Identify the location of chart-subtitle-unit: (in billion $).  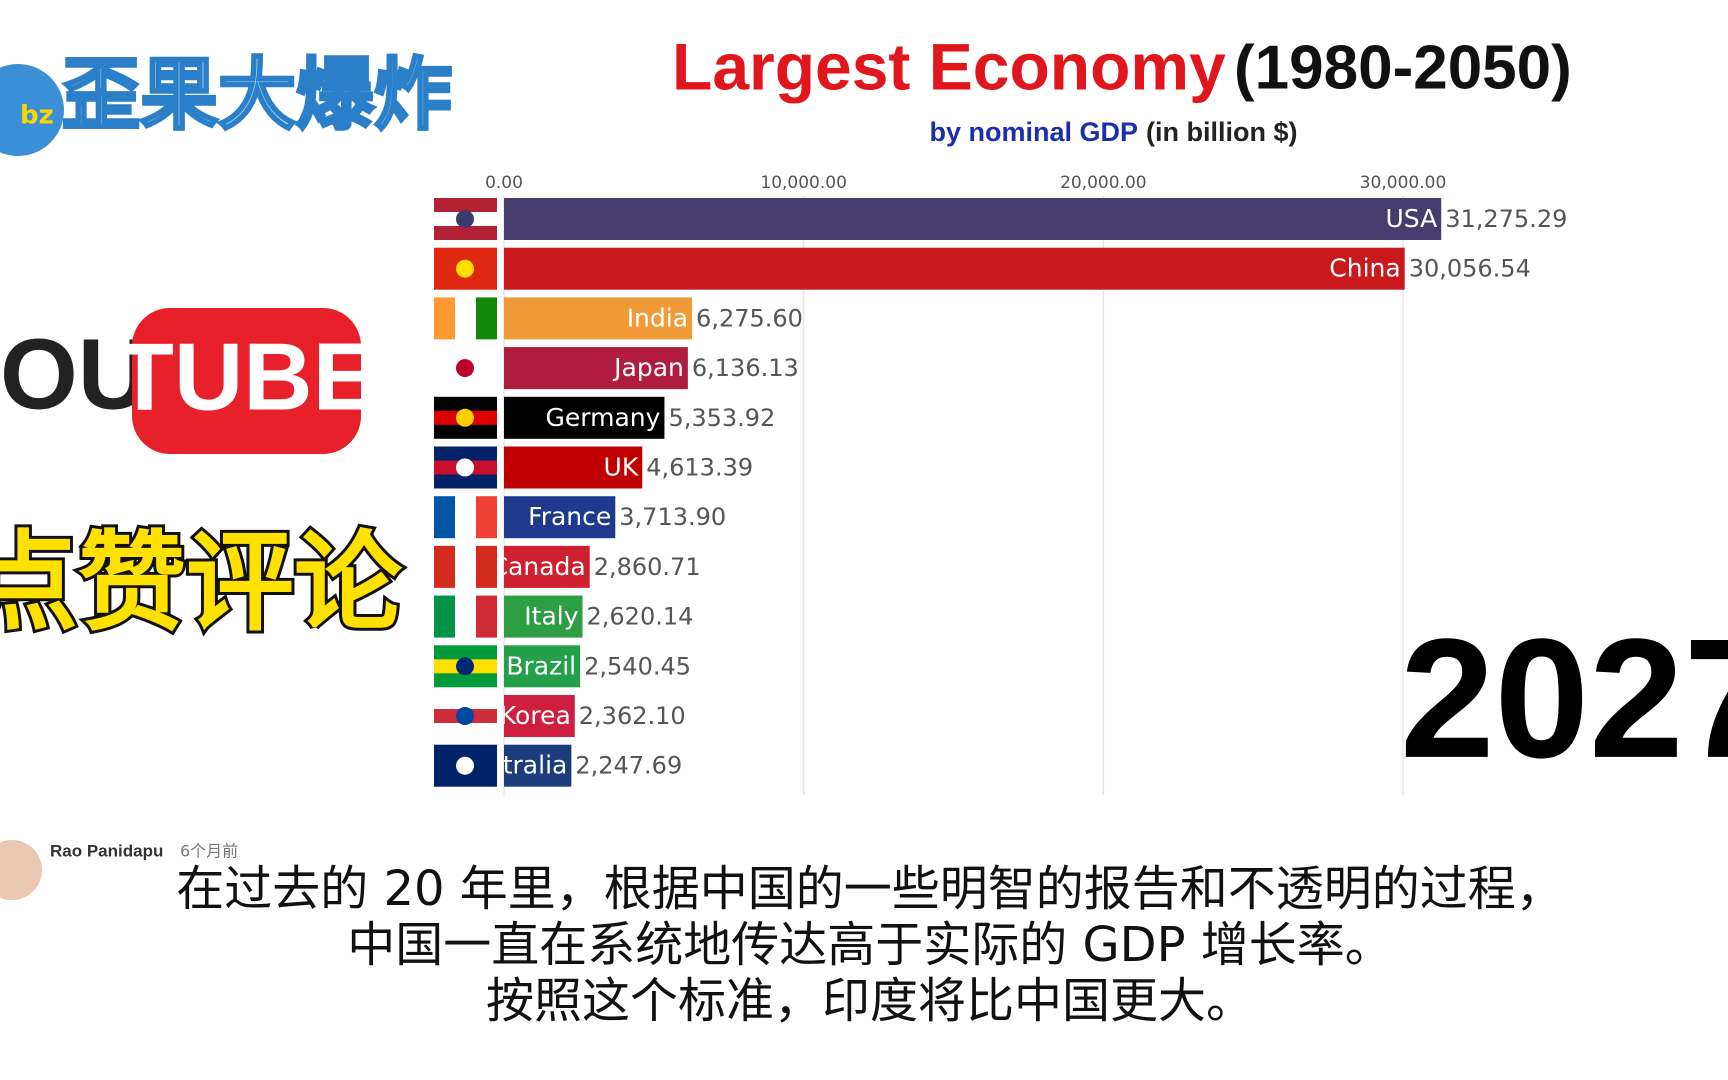
(1221, 132).